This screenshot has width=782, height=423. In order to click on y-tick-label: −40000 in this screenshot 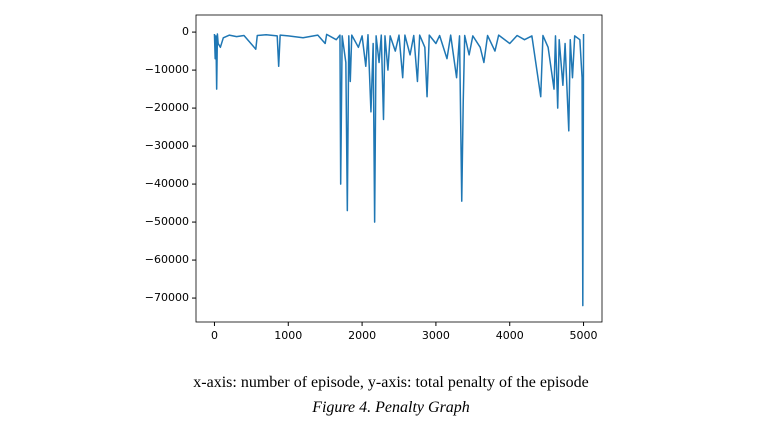, I will do `click(167, 183)`.